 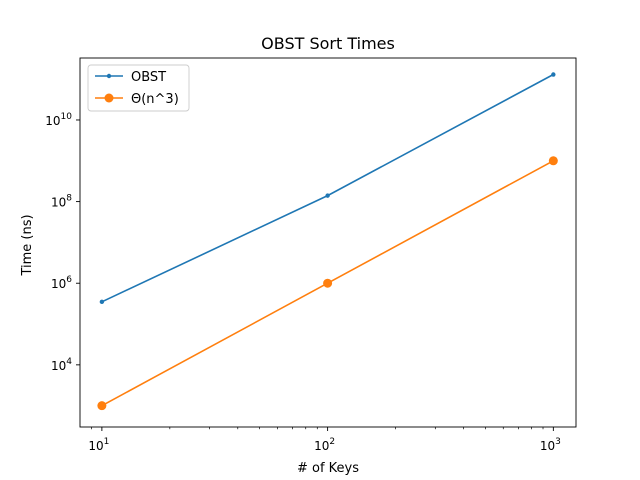 What do you see at coordinates (27, 245) in the screenshot?
I see `y-axis-label: Time (ns)` at bounding box center [27, 245].